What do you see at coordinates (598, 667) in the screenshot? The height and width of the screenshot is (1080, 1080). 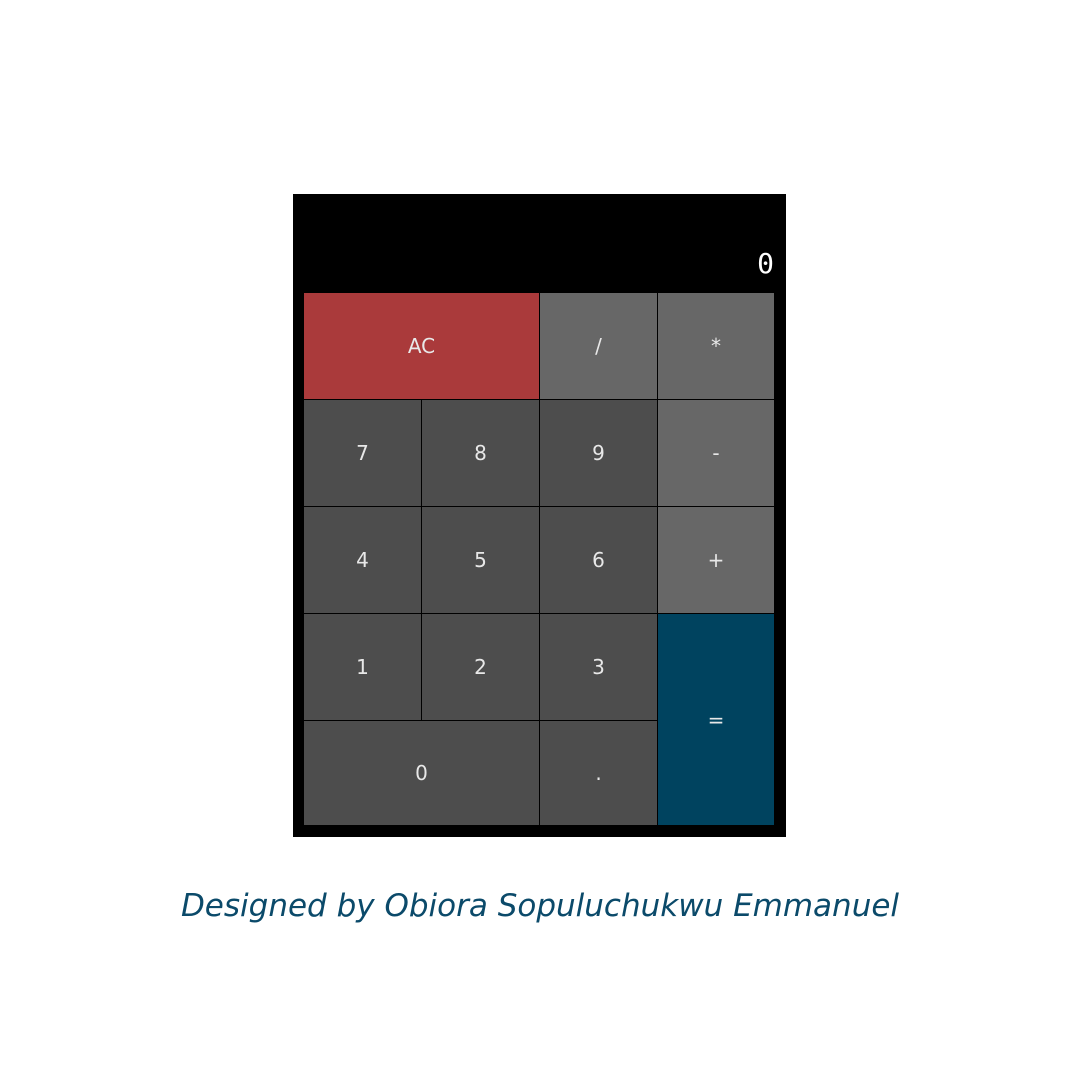 I see `digit-3-button: 3` at bounding box center [598, 667].